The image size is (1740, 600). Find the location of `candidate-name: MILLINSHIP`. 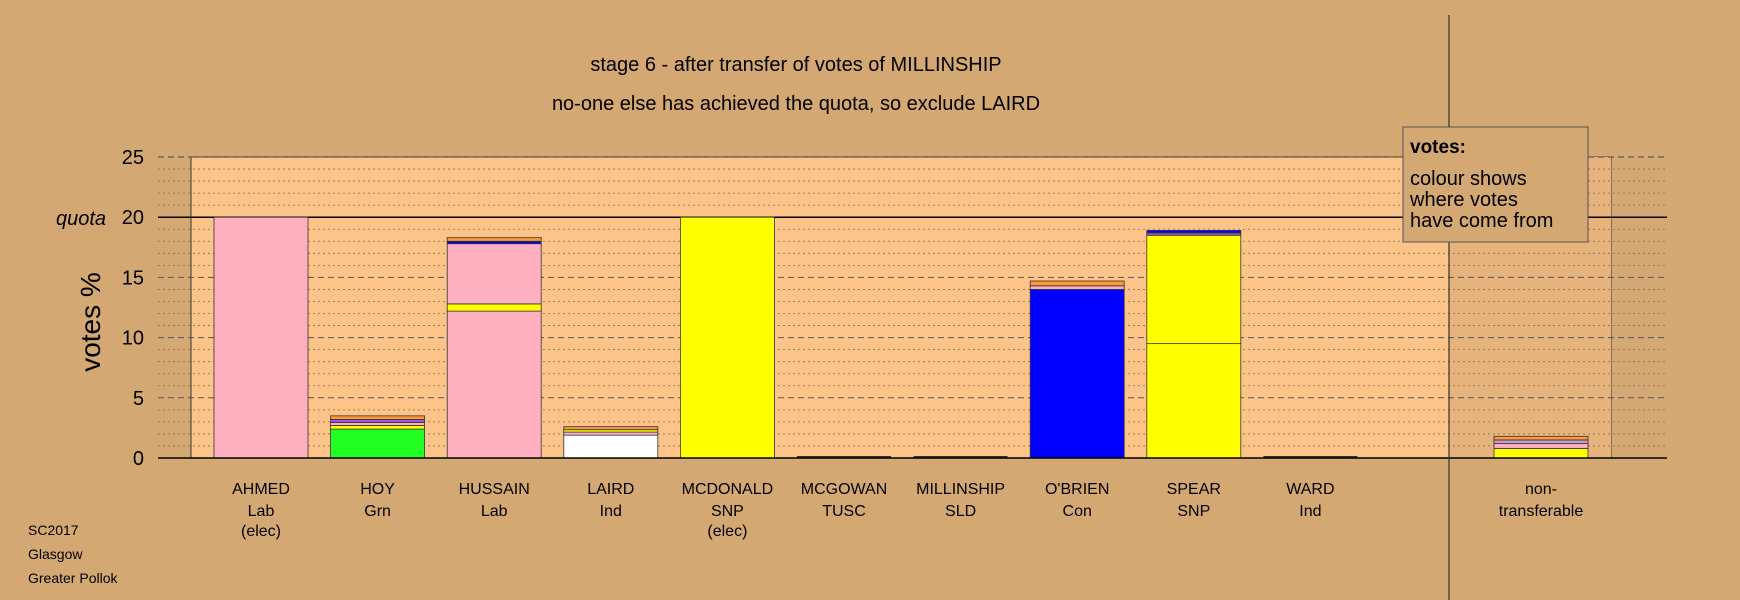

candidate-name: MILLINSHIP is located at coordinates (960, 489).